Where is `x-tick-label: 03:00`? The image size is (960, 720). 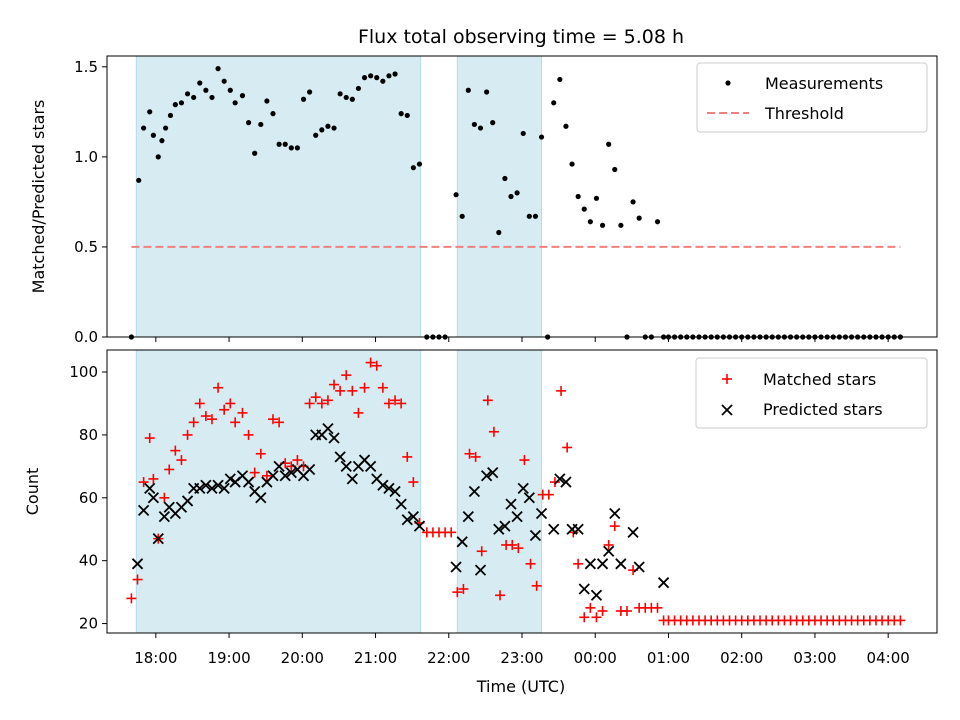 x-tick-label: 03:00 is located at coordinates (814, 658).